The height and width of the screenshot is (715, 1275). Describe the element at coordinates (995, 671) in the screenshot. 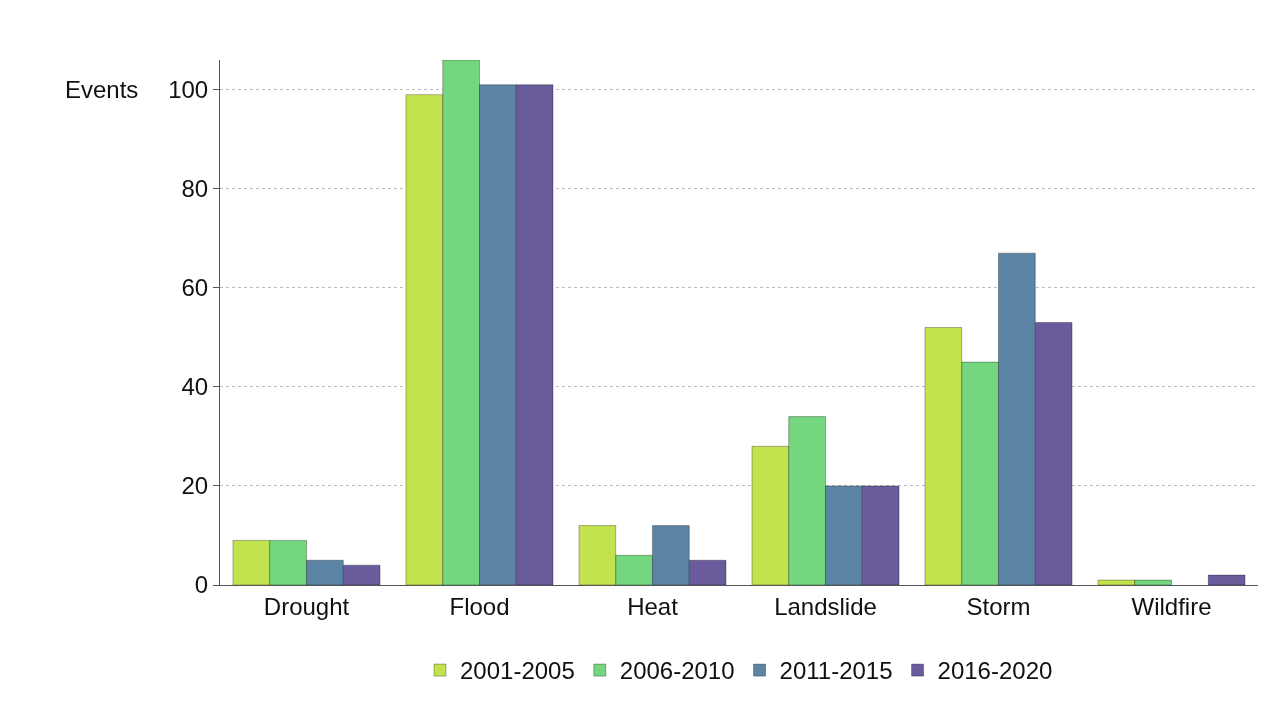

I see `legend-label: 2016-2020` at that location.